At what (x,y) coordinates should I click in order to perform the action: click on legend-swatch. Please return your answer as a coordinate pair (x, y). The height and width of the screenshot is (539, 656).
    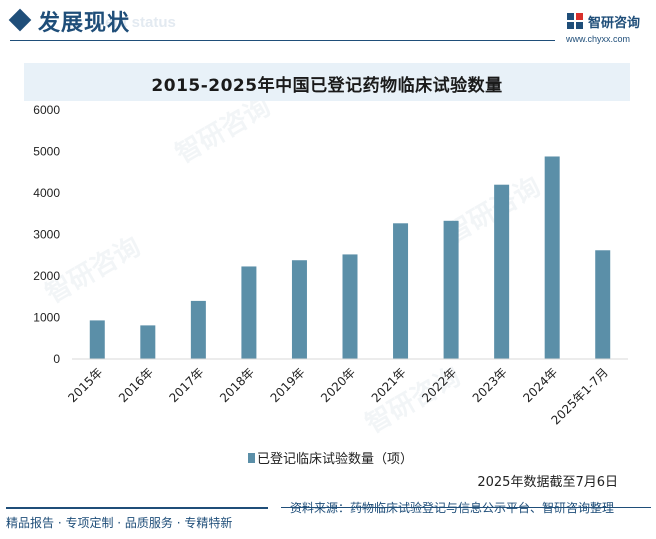
    Looking at the image, I should click on (251, 458).